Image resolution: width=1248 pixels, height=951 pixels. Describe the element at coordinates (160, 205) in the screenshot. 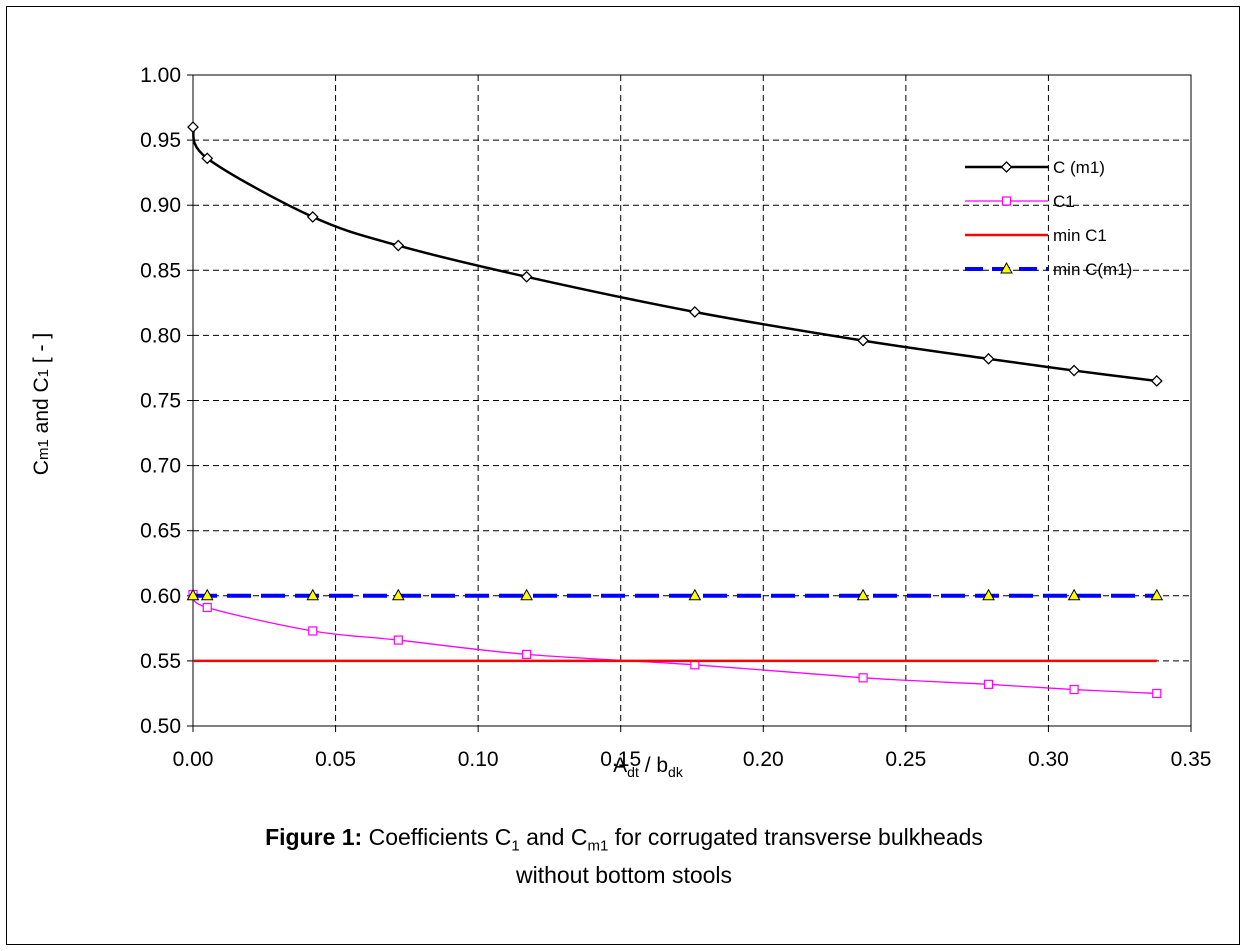

I see `y-tick-label: 0.90` at that location.